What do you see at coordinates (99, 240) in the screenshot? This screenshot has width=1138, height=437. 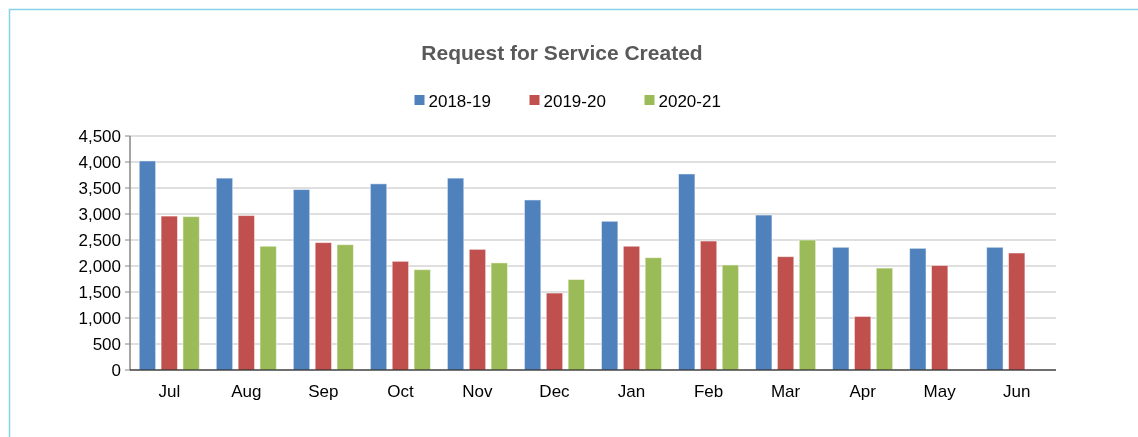 I see `y-tick-label: 2,500` at bounding box center [99, 240].